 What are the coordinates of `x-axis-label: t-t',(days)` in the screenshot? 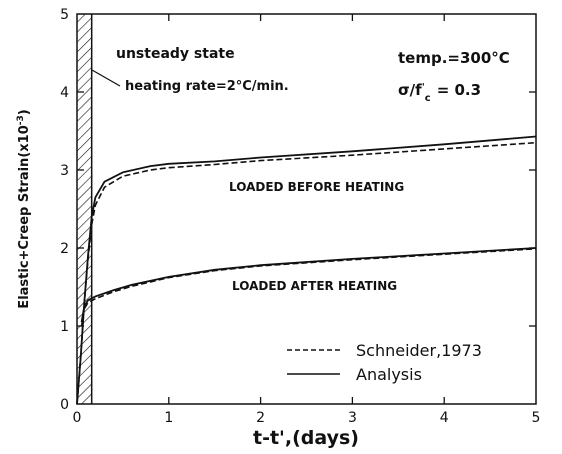 It's located at (306, 438).